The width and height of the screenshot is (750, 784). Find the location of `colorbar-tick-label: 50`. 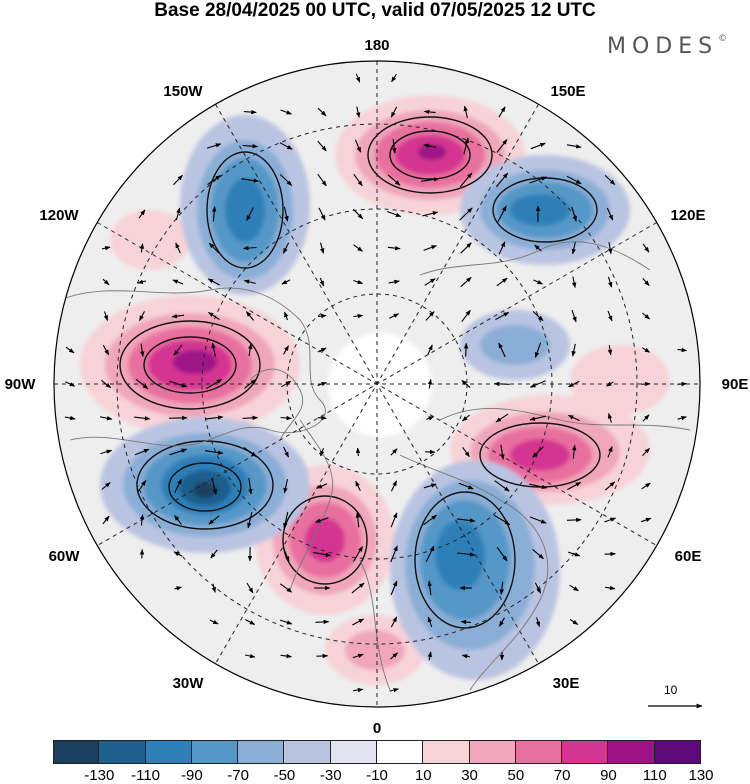

colorbar-tick-label: 50 is located at coordinates (516, 775).